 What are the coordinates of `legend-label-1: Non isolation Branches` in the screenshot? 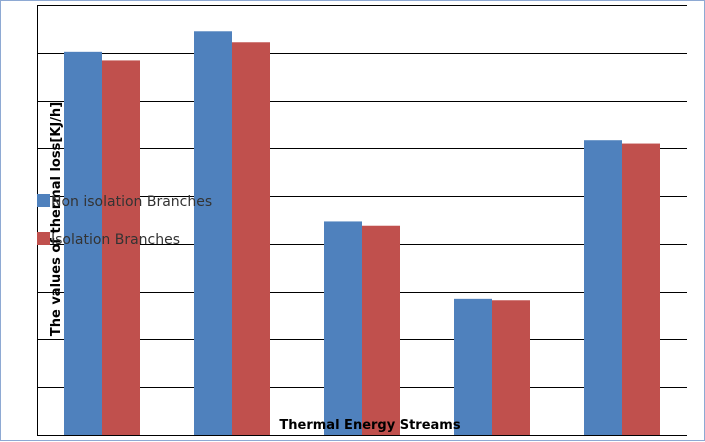 It's located at (131, 202).